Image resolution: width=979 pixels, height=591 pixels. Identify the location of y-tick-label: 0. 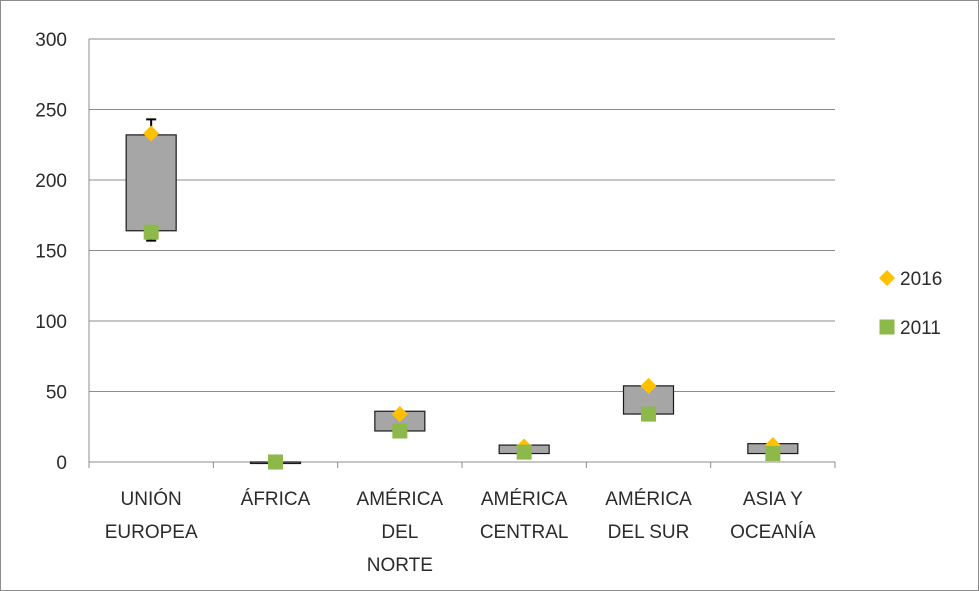
(61, 463).